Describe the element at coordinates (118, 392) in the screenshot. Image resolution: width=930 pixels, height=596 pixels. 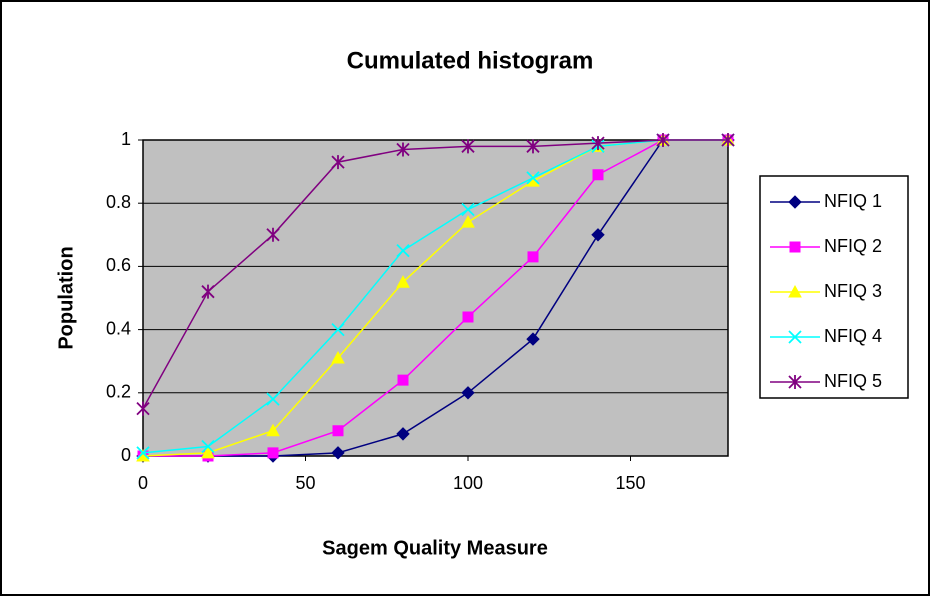
I see `y-tick-label: 0.2` at that location.